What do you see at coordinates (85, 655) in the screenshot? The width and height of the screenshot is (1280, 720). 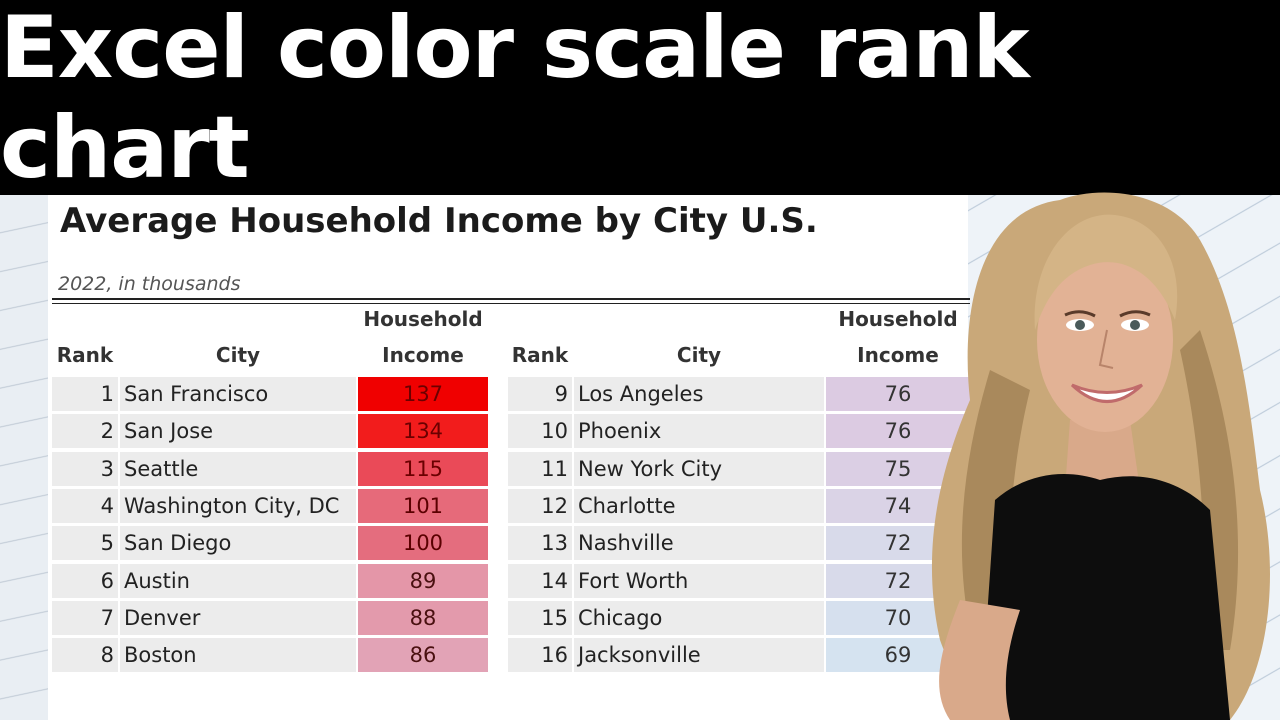 I see `rank-cell: 8` at bounding box center [85, 655].